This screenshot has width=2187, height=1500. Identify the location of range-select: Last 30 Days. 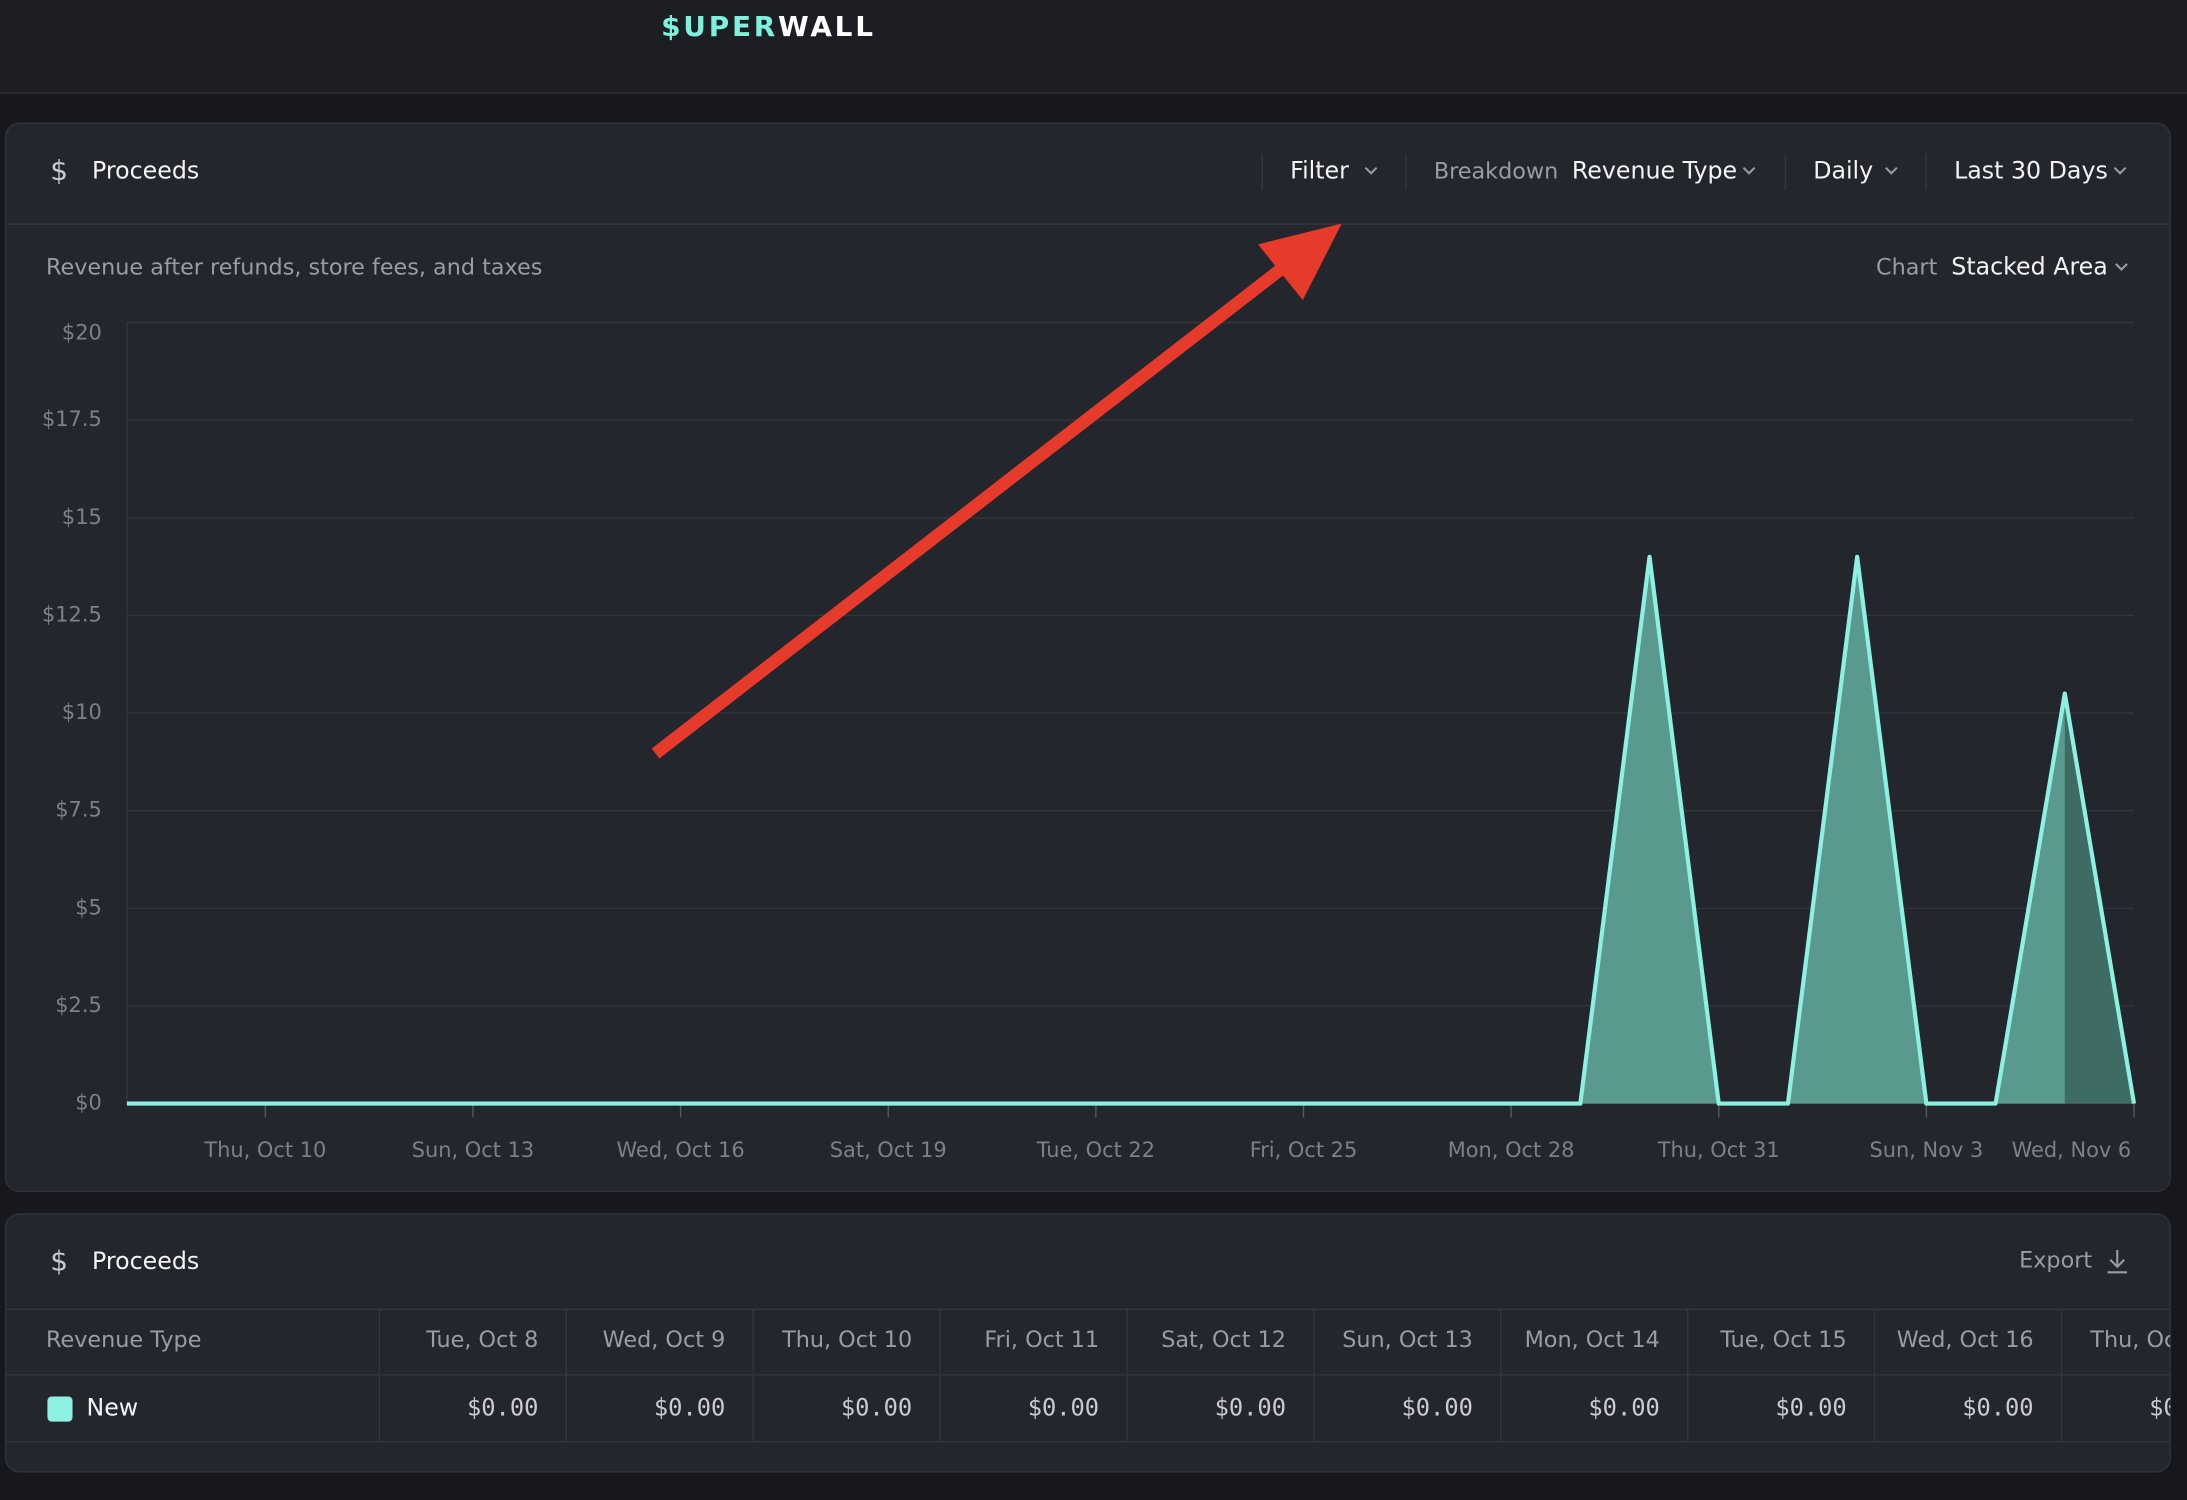
(2031, 170).